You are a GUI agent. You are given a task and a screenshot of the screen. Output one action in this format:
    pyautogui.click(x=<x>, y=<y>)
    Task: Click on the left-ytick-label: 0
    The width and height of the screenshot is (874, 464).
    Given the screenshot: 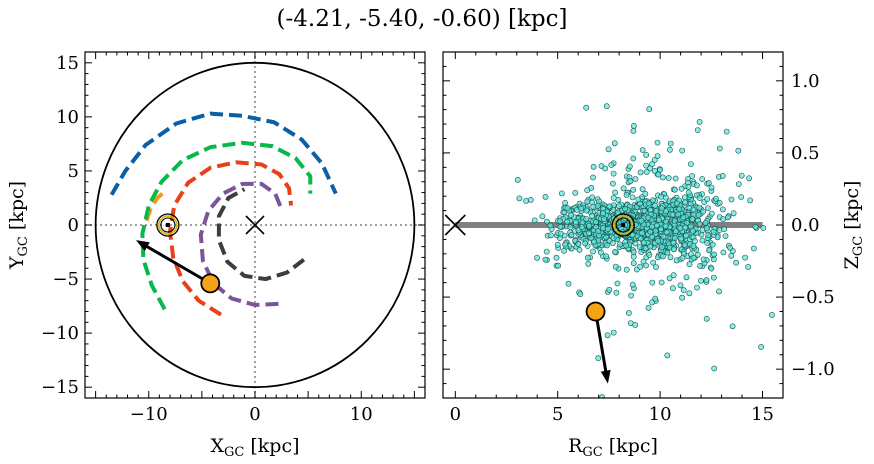 What is the action you would take?
    pyautogui.click(x=73, y=225)
    